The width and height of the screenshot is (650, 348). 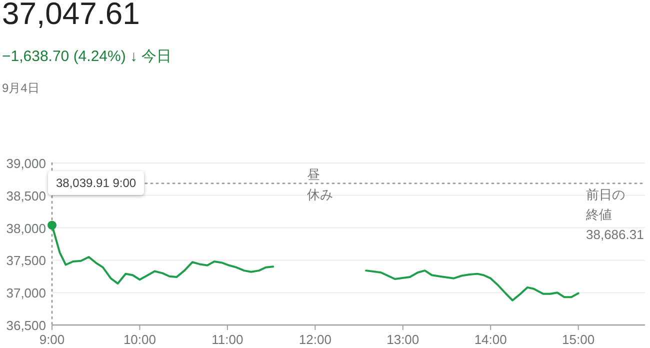 I want to click on annotation-b: 休み, so click(x=320, y=195).